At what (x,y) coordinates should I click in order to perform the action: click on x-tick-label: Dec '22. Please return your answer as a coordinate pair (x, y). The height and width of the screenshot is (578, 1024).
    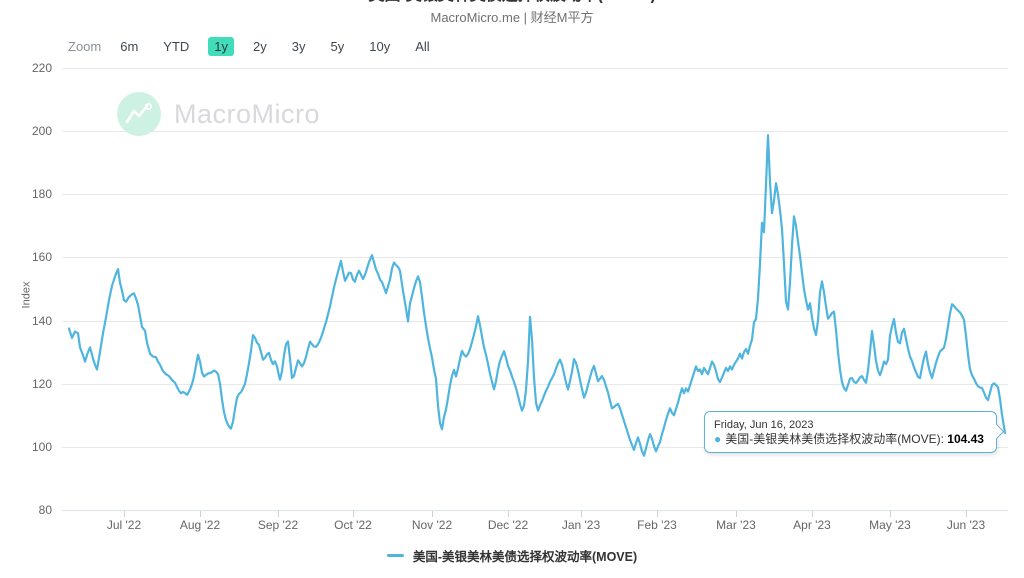
    Looking at the image, I should click on (508, 525).